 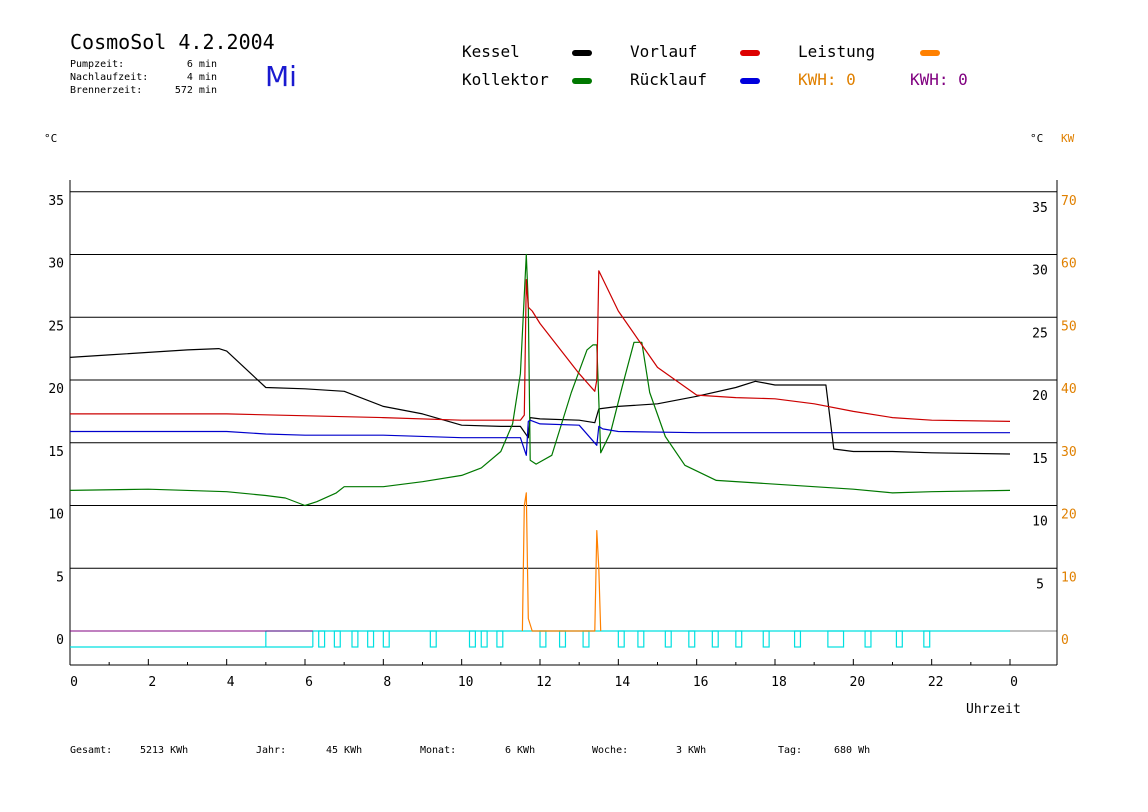 I want to click on pumpzeit-label: Pumpzeit:, so click(x=97, y=64).